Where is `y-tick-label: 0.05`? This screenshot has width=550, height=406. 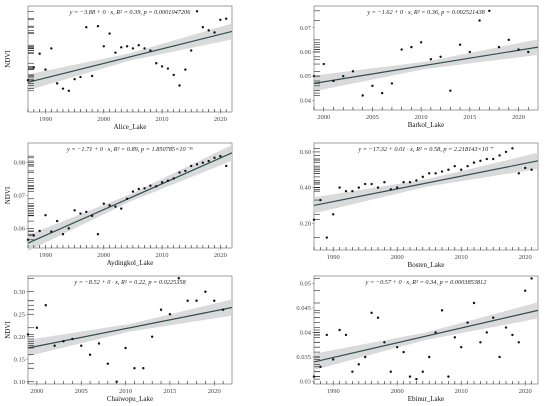 y-tick-label: 0.05 is located at coordinates (305, 76).